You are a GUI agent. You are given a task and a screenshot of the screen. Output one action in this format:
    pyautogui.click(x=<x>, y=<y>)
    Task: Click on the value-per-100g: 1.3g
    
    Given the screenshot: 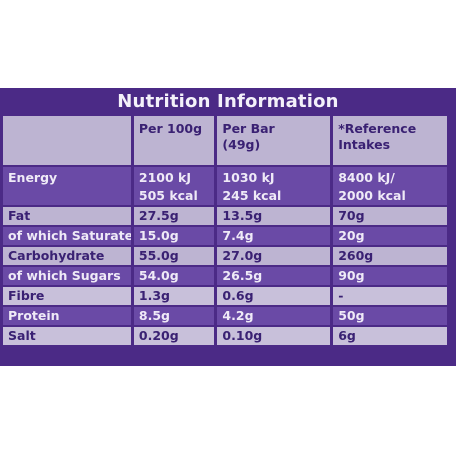 What is the action you would take?
    pyautogui.click(x=174, y=296)
    